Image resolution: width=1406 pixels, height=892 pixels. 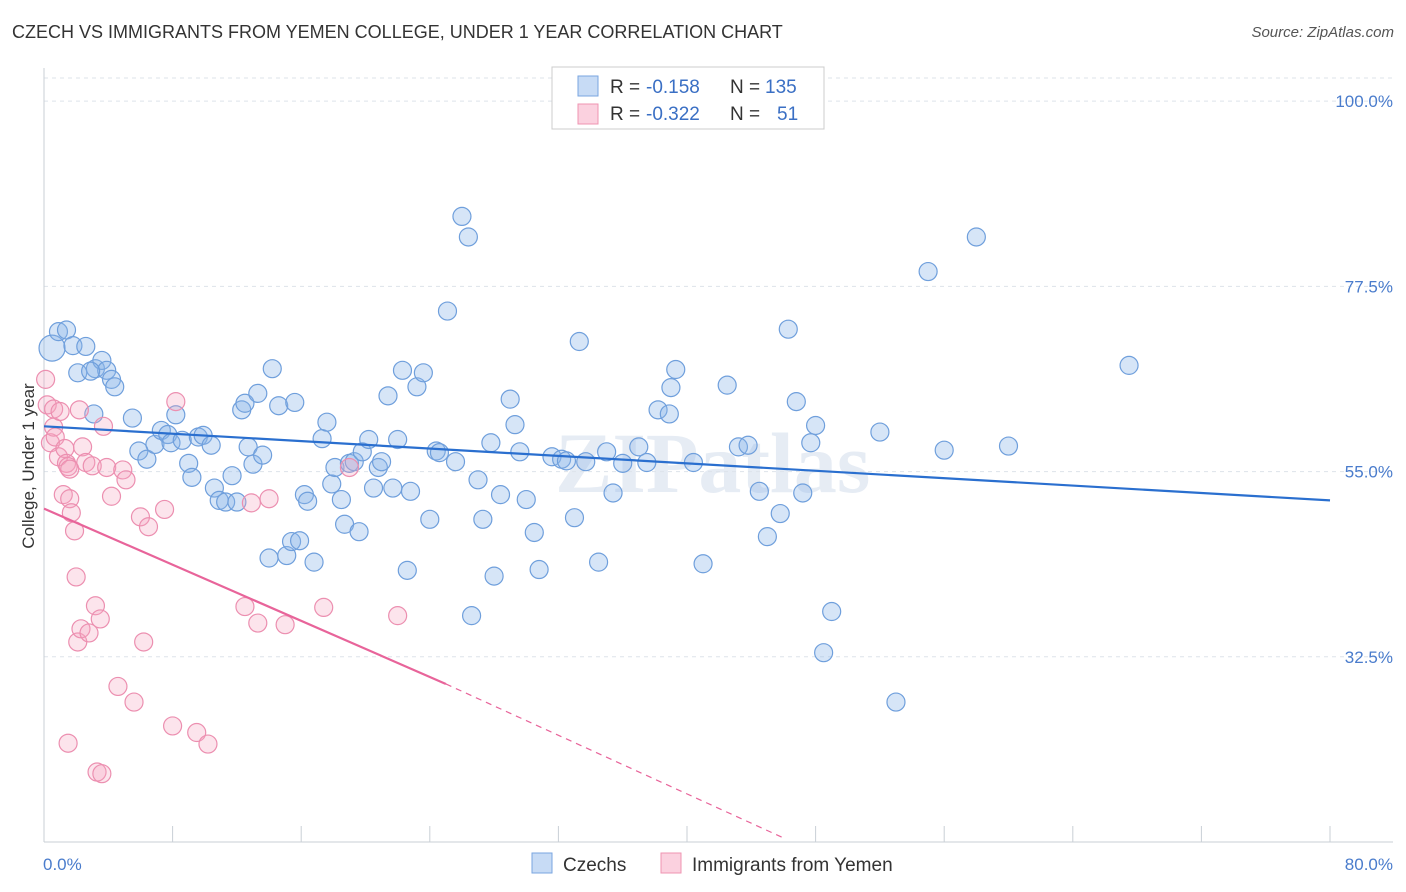 I want to click on stat-n-value-1: 135, so click(x=781, y=87).